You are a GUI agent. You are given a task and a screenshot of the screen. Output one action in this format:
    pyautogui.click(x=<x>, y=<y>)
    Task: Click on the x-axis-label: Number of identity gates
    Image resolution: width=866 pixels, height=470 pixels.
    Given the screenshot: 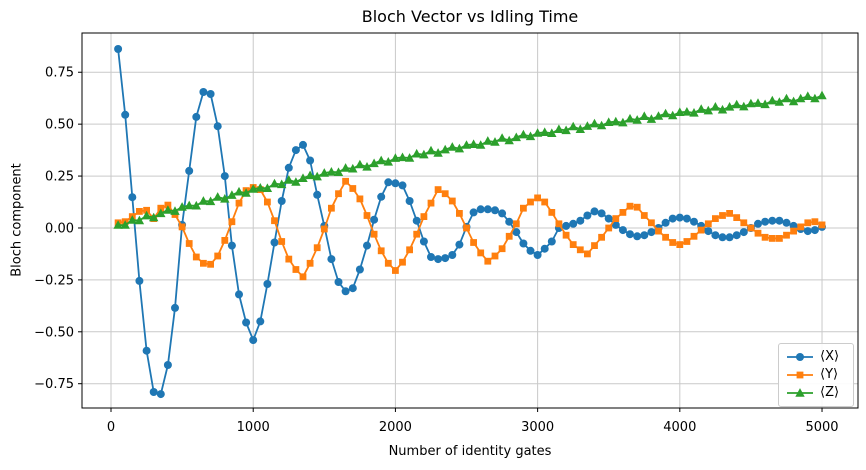 What is the action you would take?
    pyautogui.click(x=470, y=451)
    